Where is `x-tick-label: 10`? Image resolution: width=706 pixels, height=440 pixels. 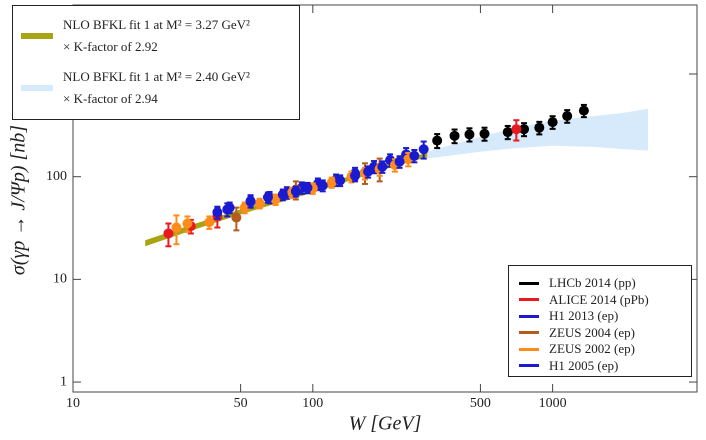
x-tick-label: 10 is located at coordinates (73, 403).